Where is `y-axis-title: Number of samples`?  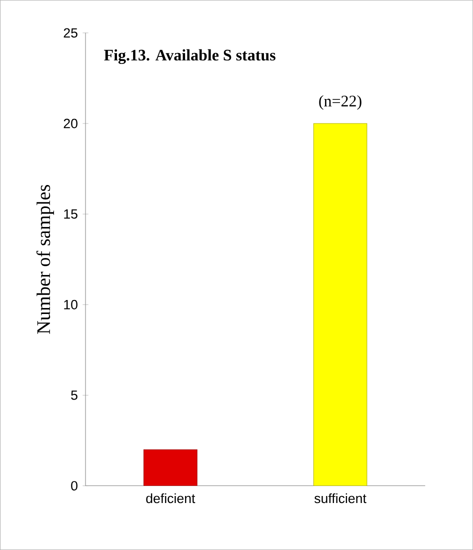
y-axis-title: Number of samples is located at coordinates (45, 259).